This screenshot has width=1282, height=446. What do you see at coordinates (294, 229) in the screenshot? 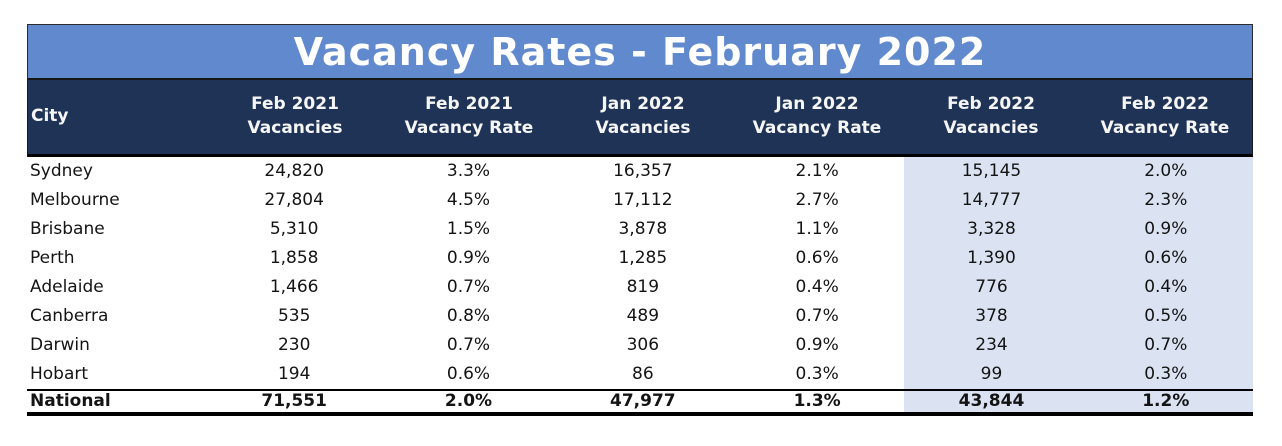
I see `value-cell: 5,310` at bounding box center [294, 229].